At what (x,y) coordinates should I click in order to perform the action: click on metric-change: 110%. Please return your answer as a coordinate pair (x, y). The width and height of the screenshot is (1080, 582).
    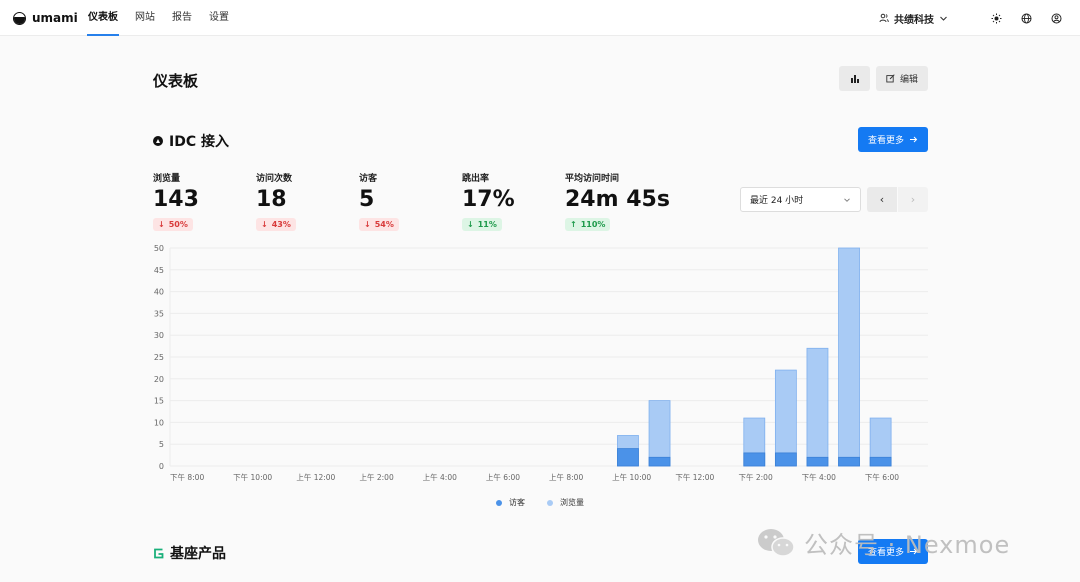
    Looking at the image, I should click on (593, 224).